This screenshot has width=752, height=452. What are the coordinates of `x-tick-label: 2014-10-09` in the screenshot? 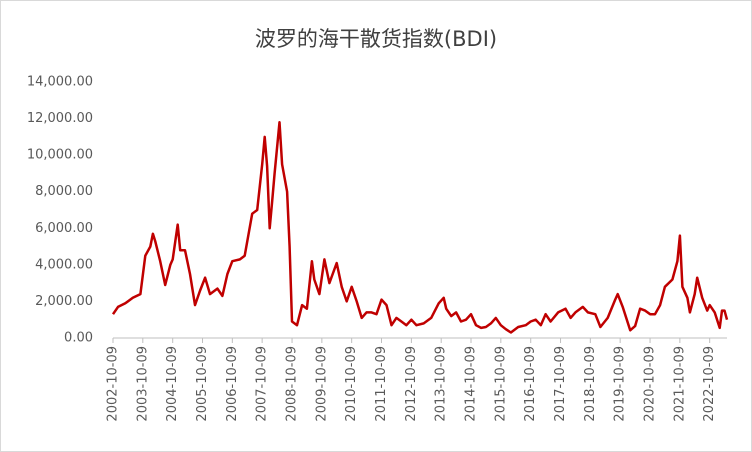 It's located at (471, 384).